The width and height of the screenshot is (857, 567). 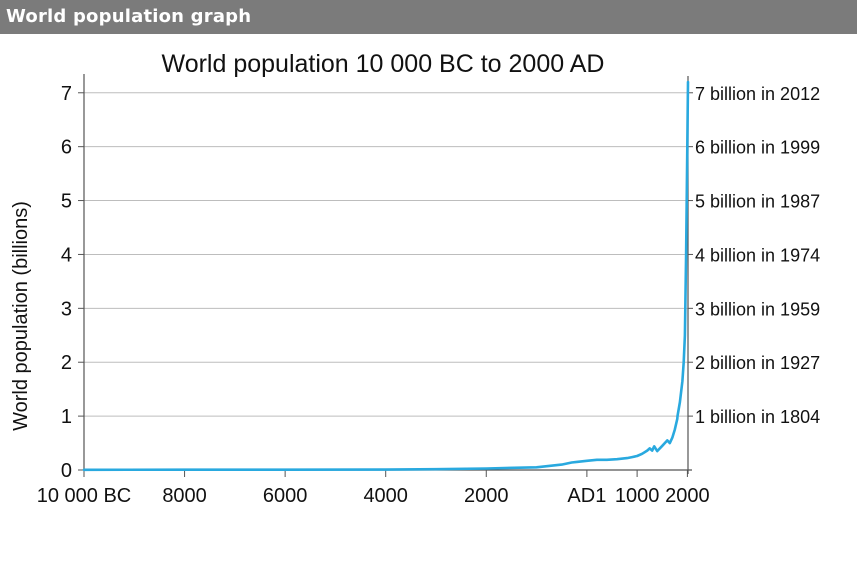 I want to click on milestone-label: 3 billion in 1959, so click(x=757, y=309).